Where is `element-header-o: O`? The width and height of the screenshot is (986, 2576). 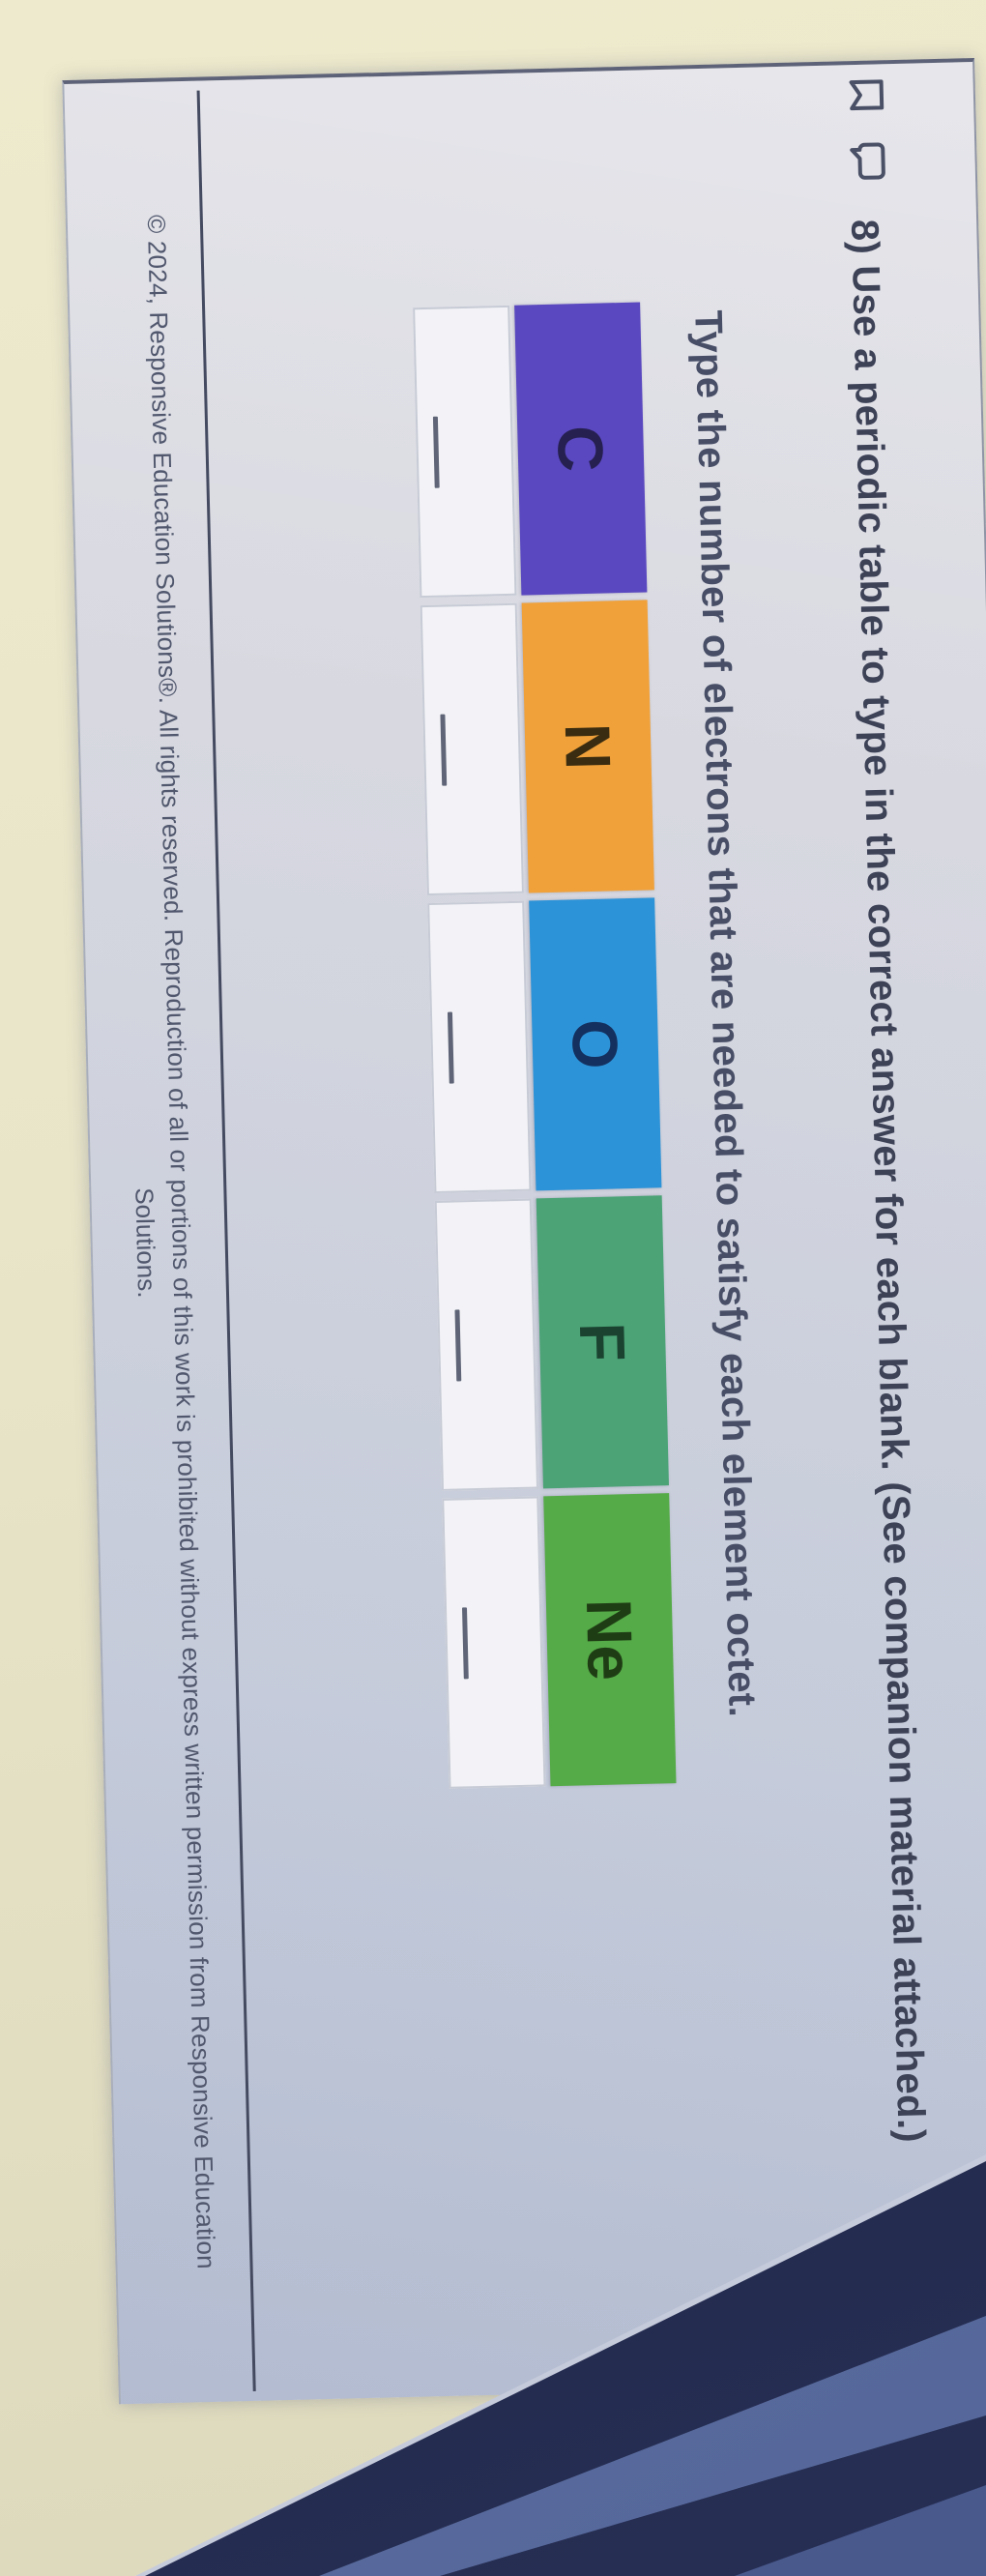
element-header-o: O is located at coordinates (595, 1044).